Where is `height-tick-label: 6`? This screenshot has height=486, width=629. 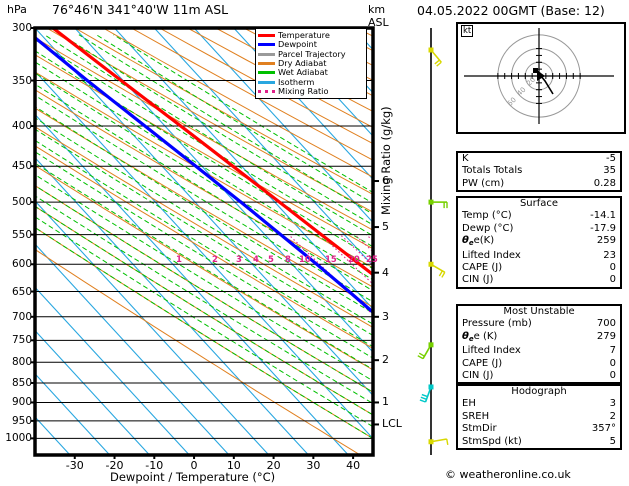
height-tick-label: 6 is located at coordinates (385, 181).